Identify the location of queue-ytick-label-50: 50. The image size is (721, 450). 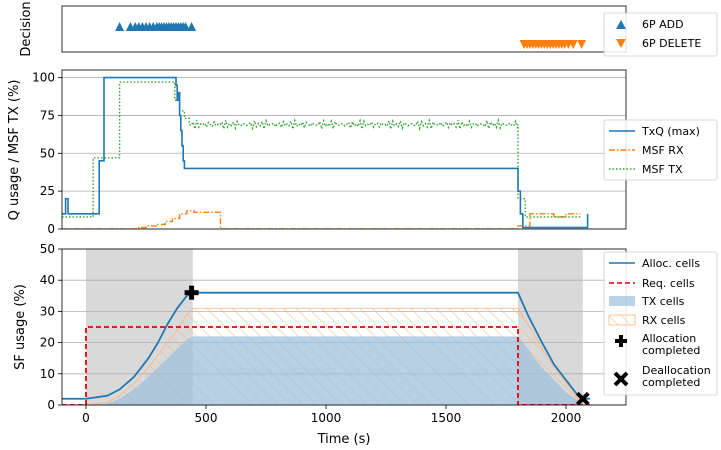
(47, 153).